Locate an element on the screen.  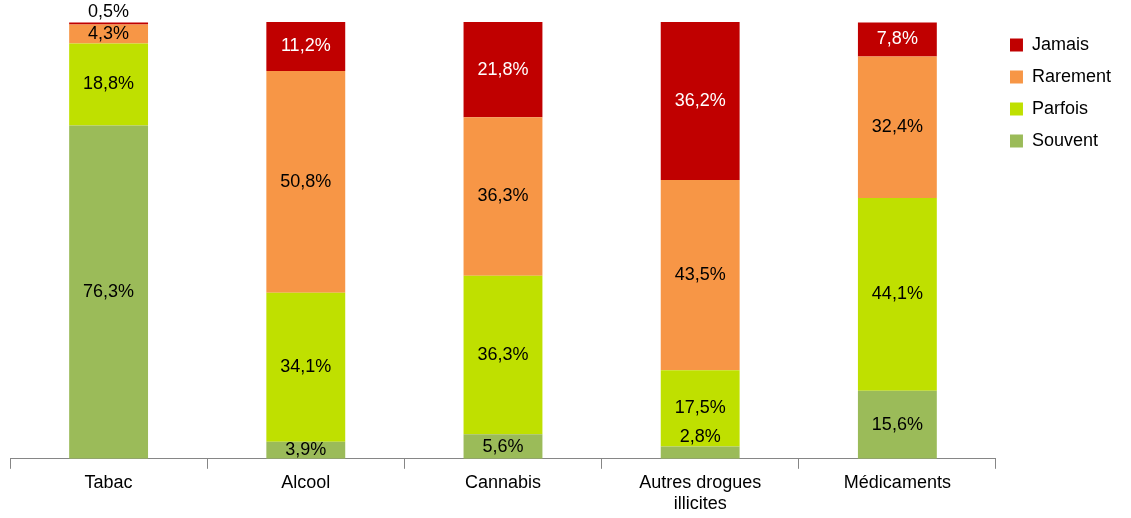
data-label: 11,2% is located at coordinates (305, 45).